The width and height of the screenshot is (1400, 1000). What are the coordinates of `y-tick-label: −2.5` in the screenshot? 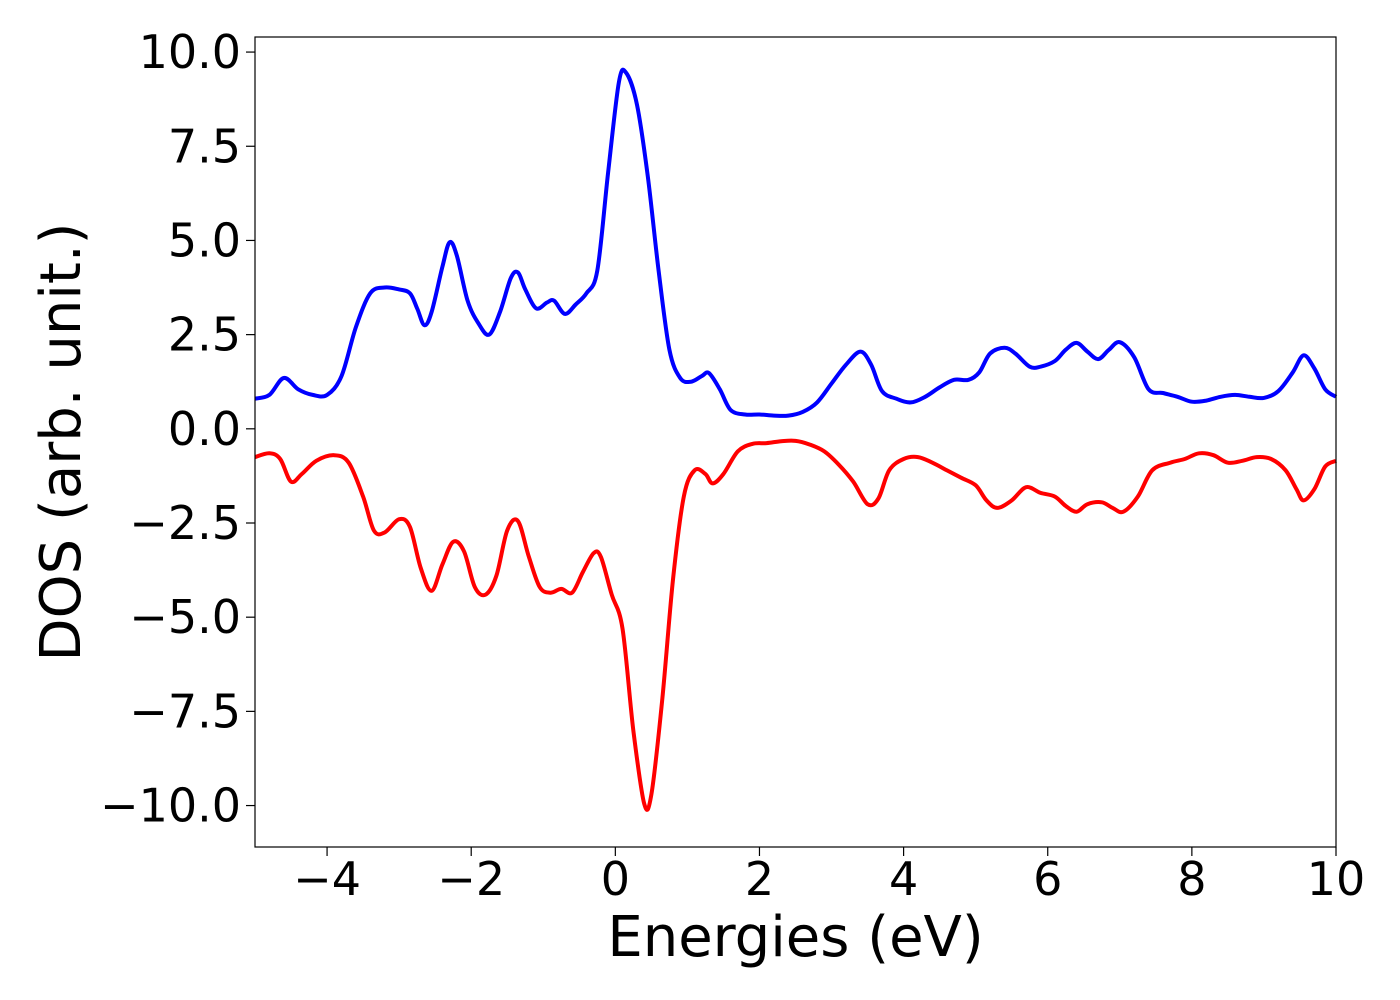 It's located at (185, 523).